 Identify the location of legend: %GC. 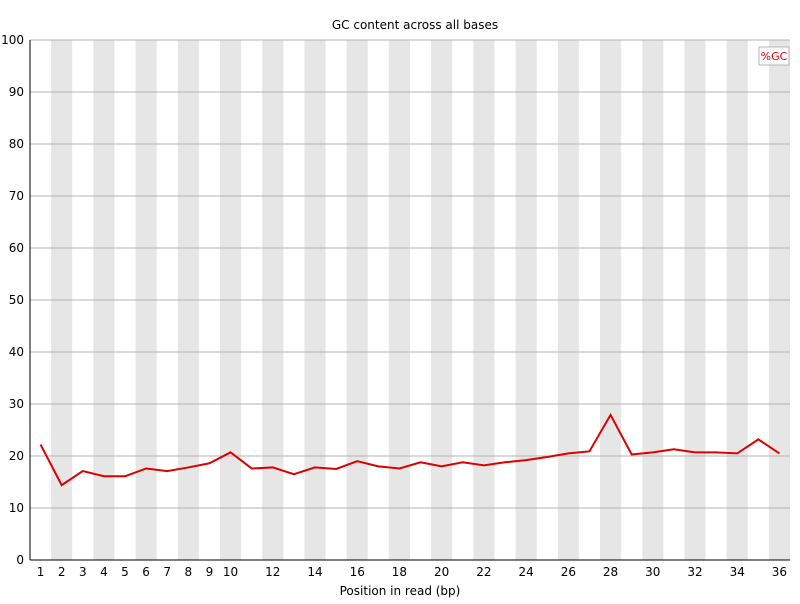
(774, 56).